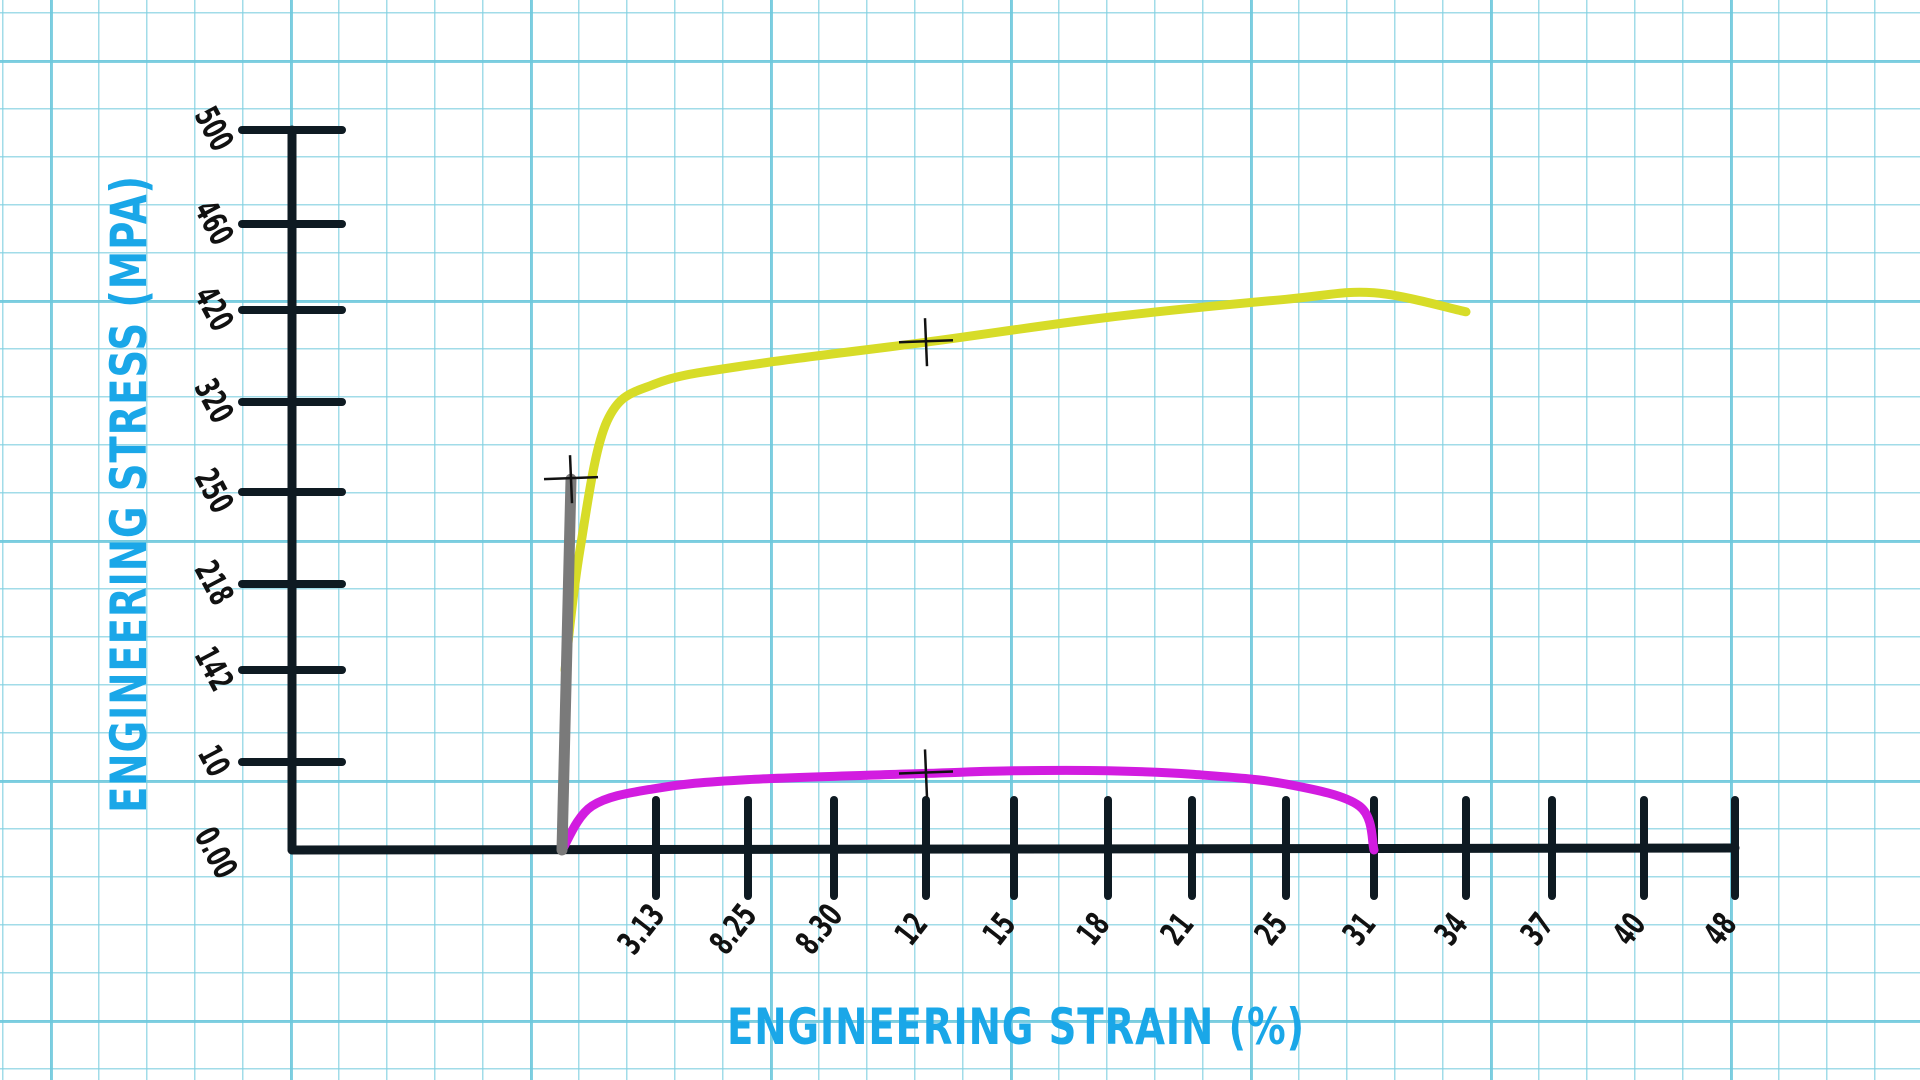 Image resolution: width=1920 pixels, height=1080 pixels. I want to click on x-tick-label: 40, so click(1628, 928).